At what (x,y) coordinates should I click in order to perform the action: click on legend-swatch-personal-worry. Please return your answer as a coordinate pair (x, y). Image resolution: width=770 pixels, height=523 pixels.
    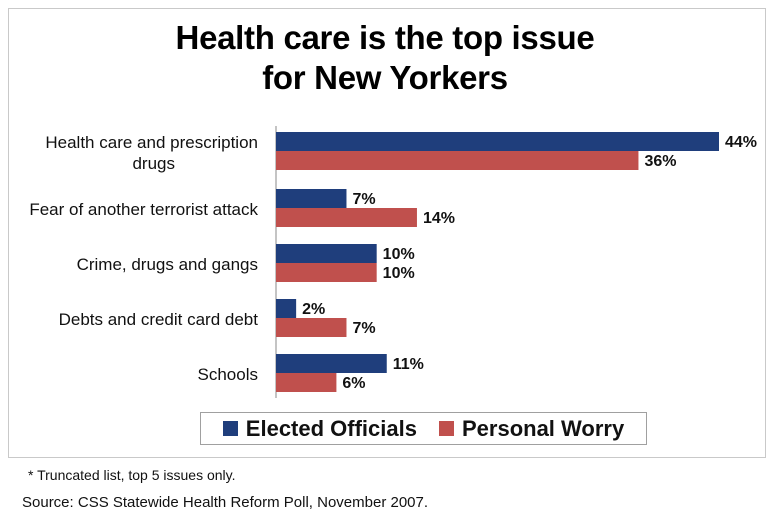
    Looking at the image, I should click on (446, 428).